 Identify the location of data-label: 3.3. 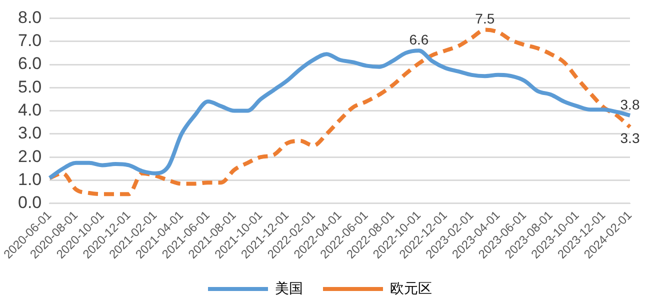
(630, 138).